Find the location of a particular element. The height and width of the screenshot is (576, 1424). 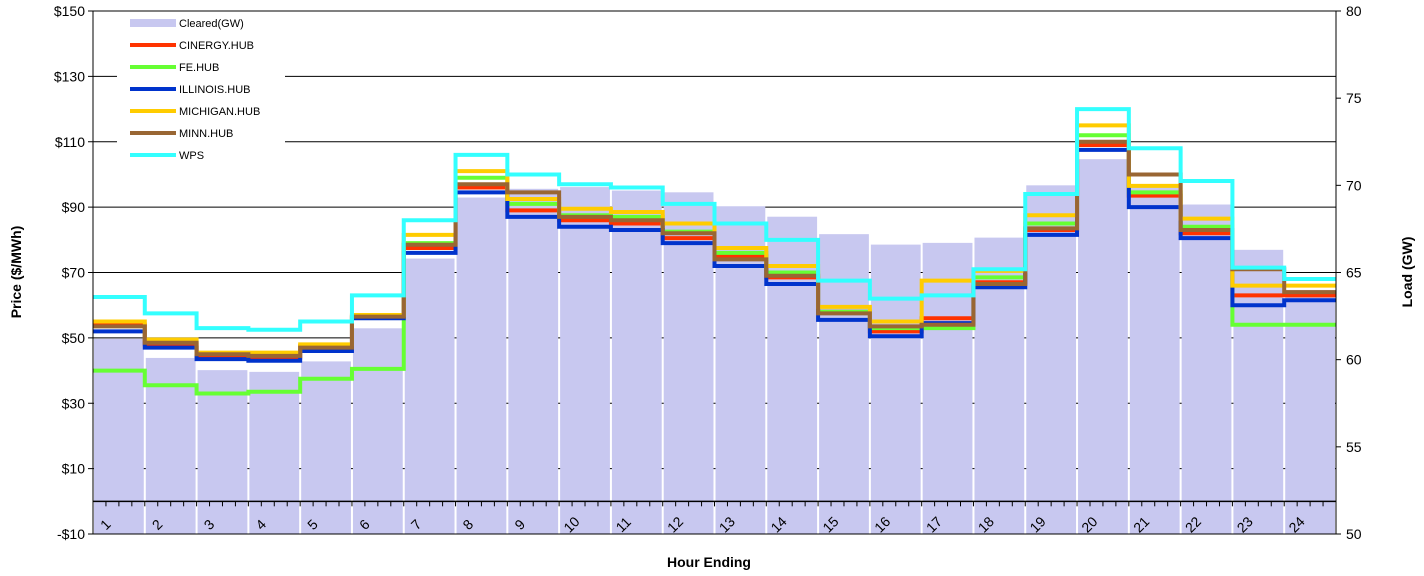

y-axis-title: Price ($/MWh) is located at coordinates (16, 272).